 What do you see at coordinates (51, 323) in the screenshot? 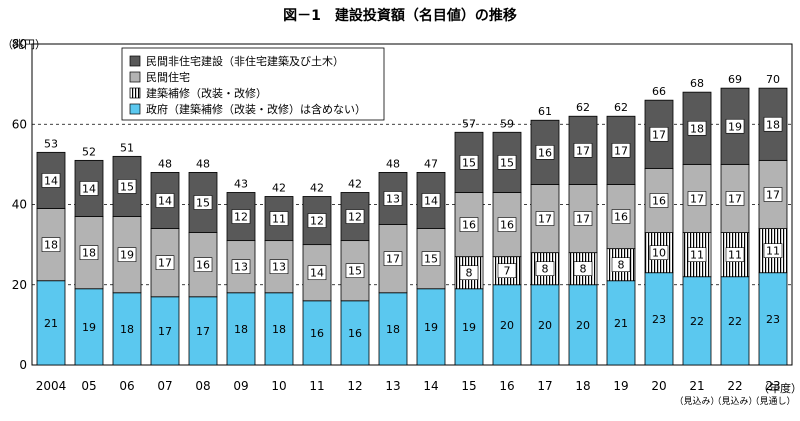
I see `data-label: 21` at bounding box center [51, 323].